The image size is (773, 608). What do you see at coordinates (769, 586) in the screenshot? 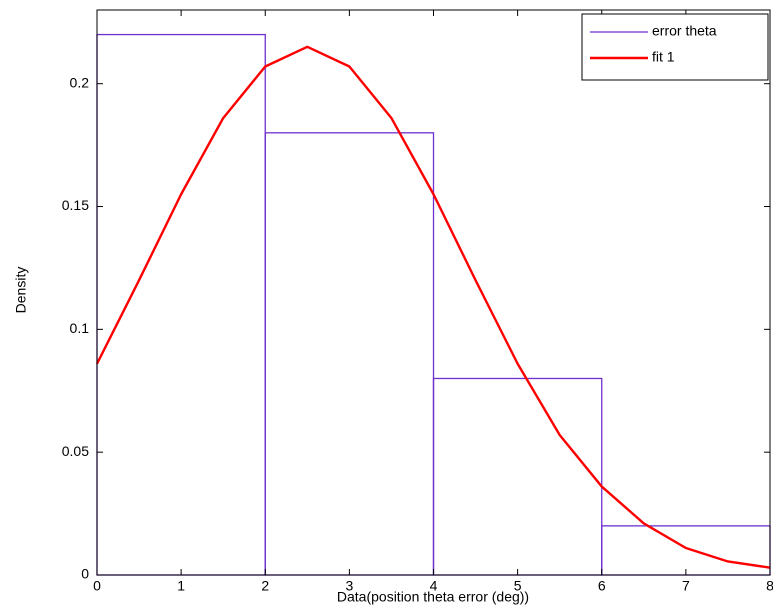
I see `x-tick-label: 8` at bounding box center [769, 586].